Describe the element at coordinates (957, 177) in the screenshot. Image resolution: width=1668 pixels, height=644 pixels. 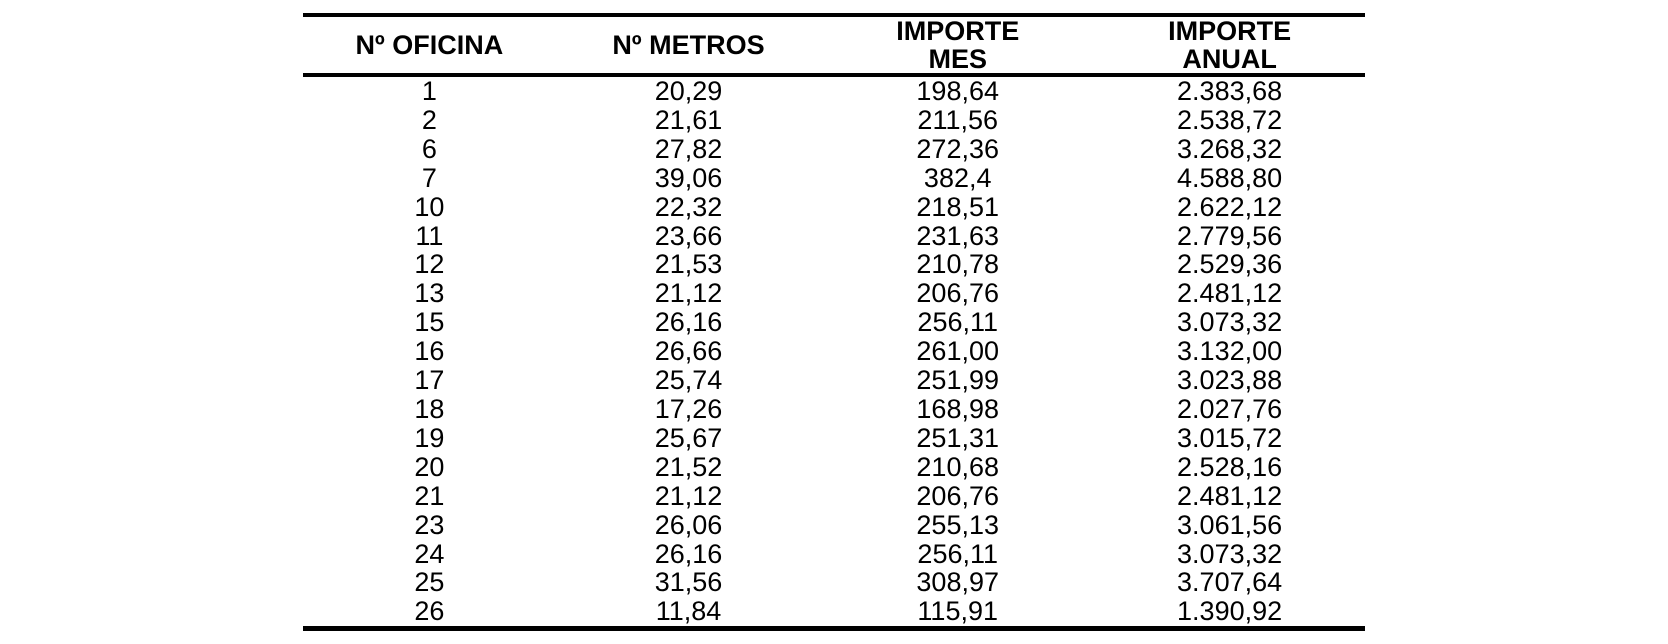
I see `cell-importe-mes: 382,4` at that location.